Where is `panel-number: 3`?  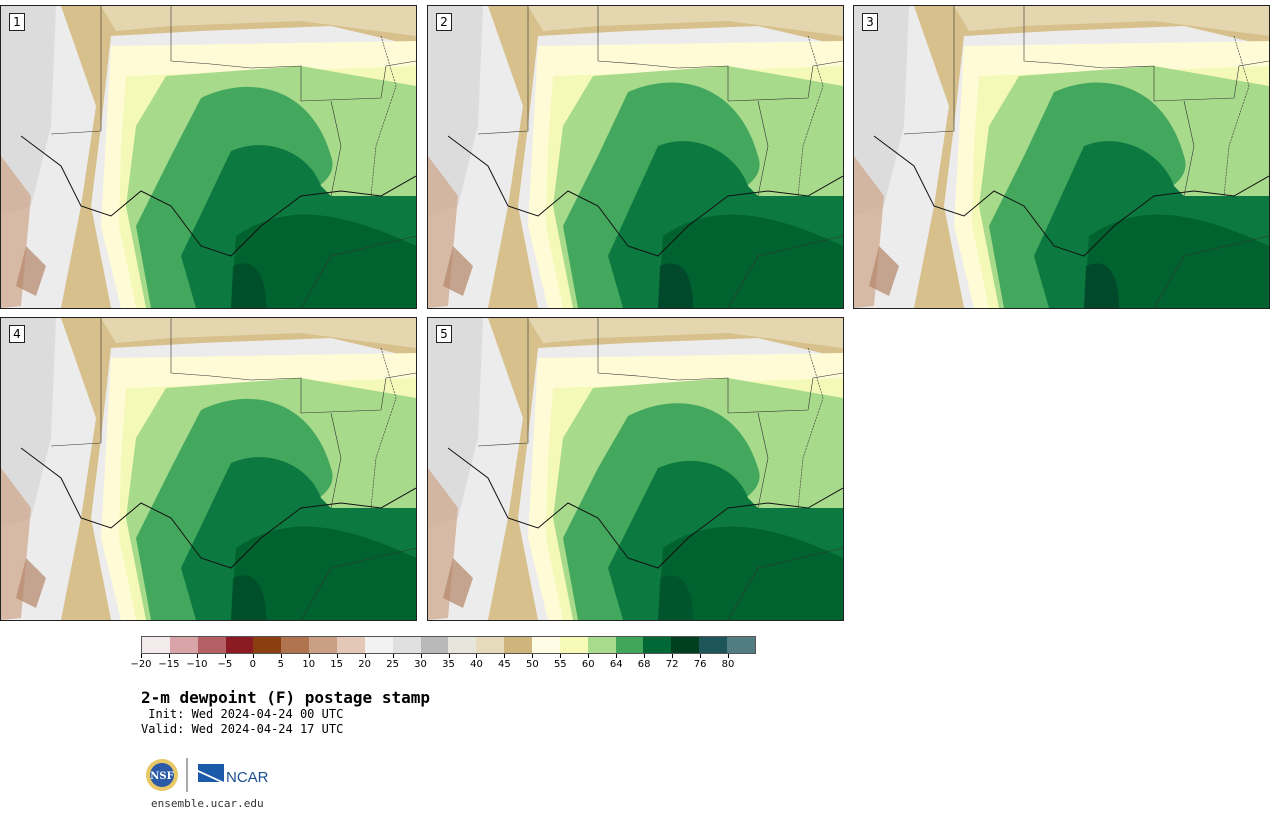 panel-number: 3 is located at coordinates (870, 22).